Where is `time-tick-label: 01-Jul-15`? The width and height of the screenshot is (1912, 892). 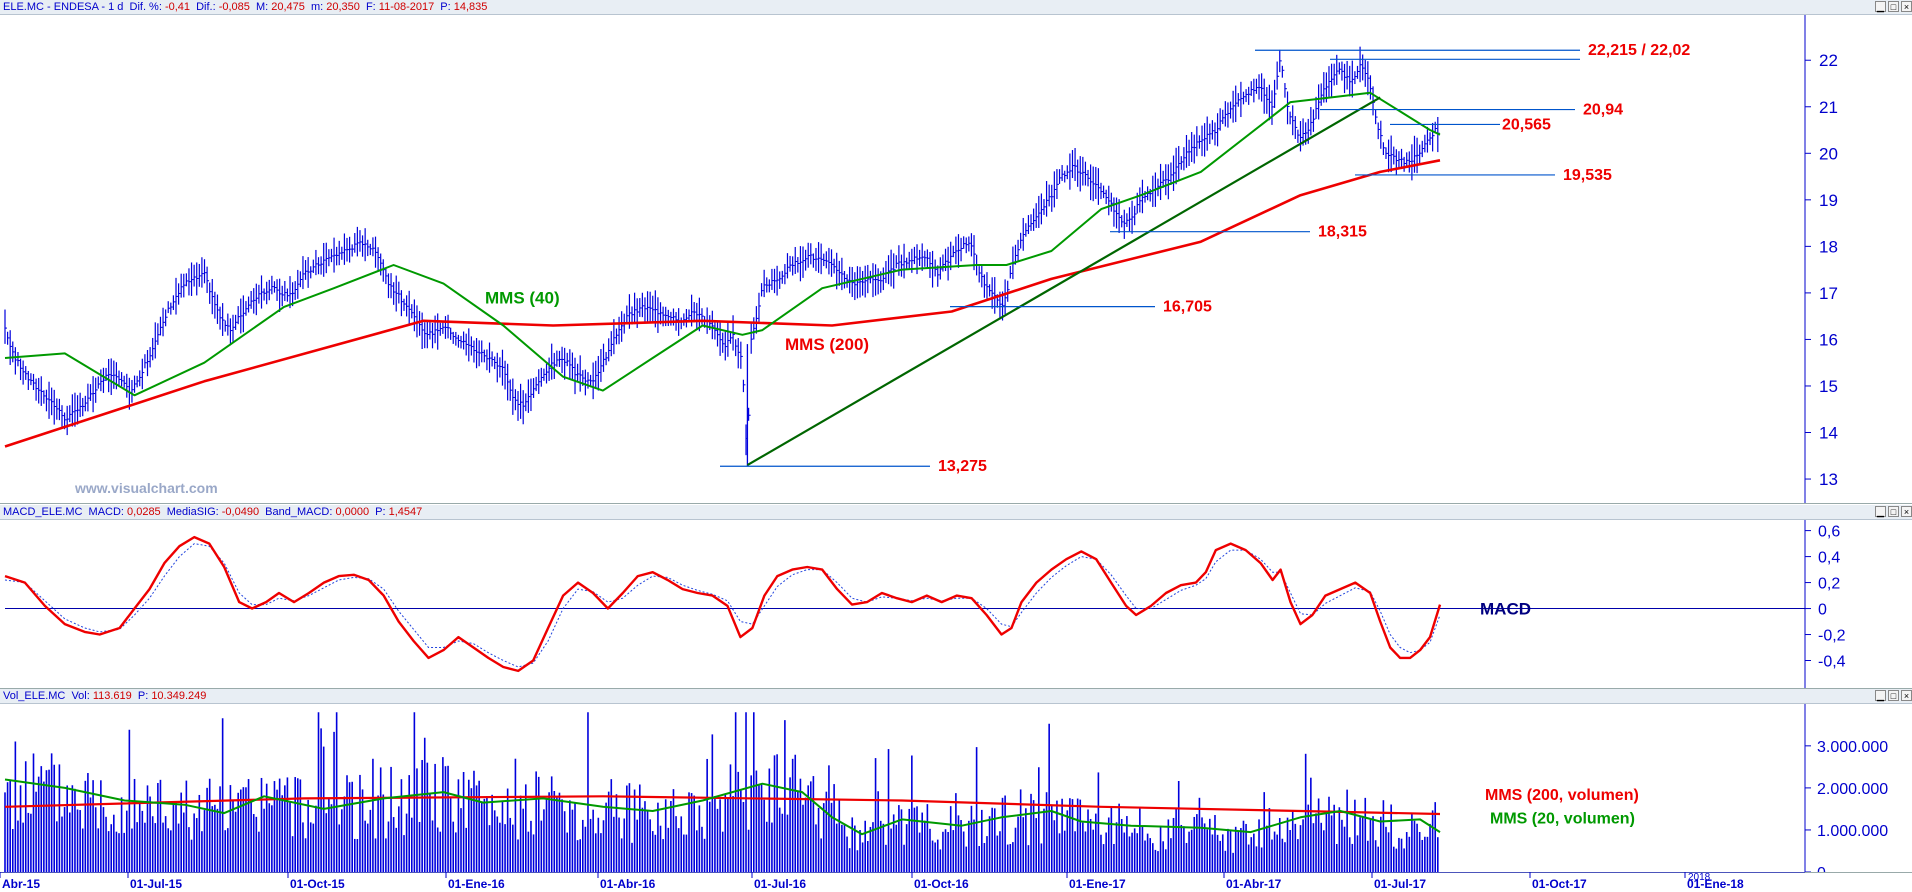 time-tick-label: 01-Jul-15 is located at coordinates (156, 884).